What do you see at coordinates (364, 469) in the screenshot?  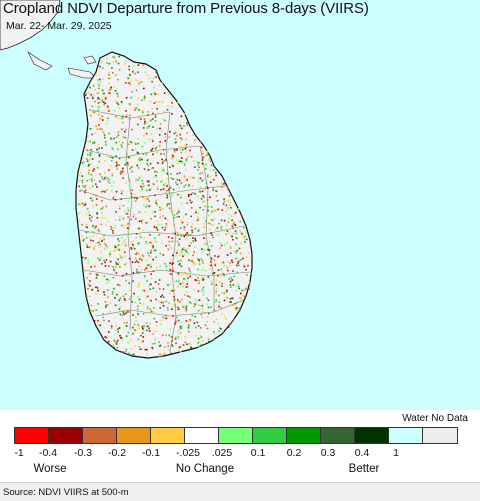 I see `legend-better-label: Better` at bounding box center [364, 469].